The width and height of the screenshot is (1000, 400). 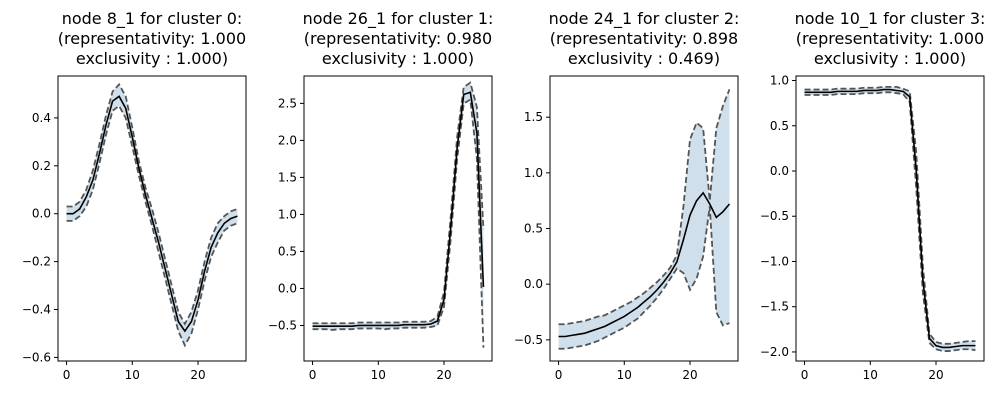 I want to click on subplot-2-ytick-label-1: 0.0, so click(x=533, y=284).